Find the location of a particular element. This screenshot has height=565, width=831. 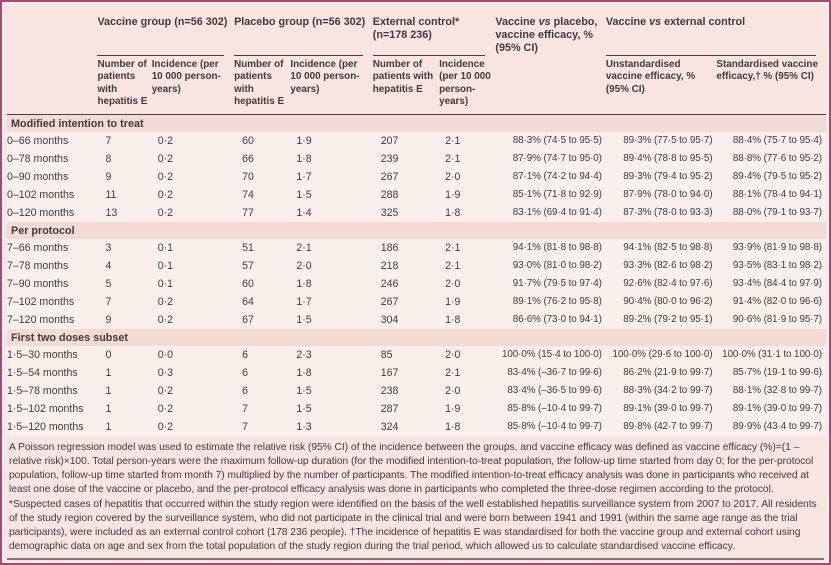

section-title: First two doses subset is located at coordinates (416, 337).